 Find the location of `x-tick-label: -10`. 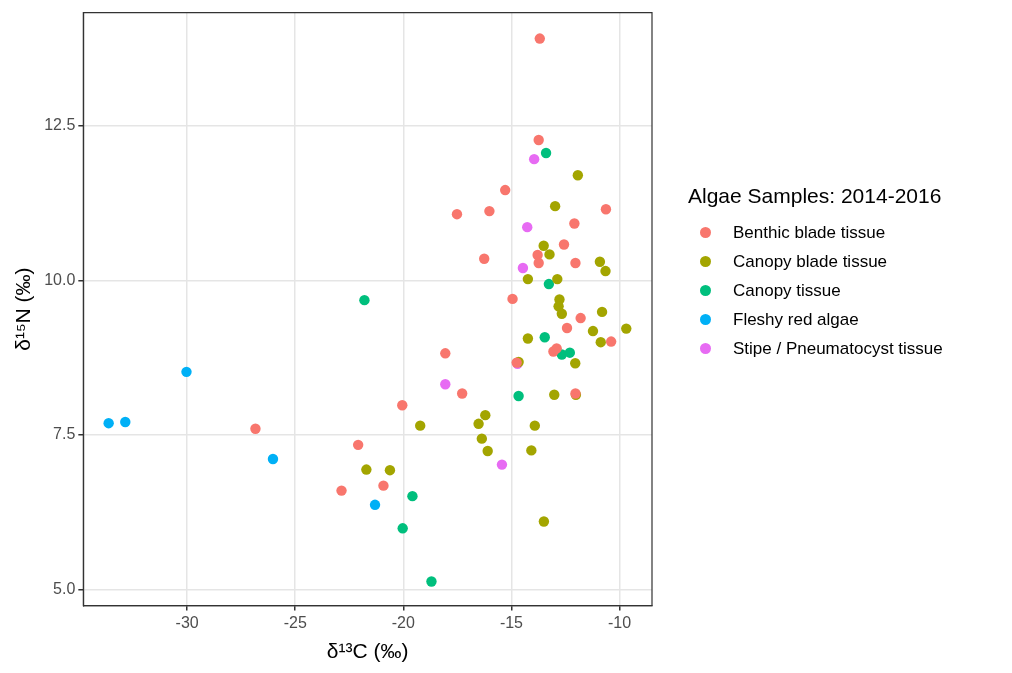

x-tick-label: -10 is located at coordinates (620, 622).